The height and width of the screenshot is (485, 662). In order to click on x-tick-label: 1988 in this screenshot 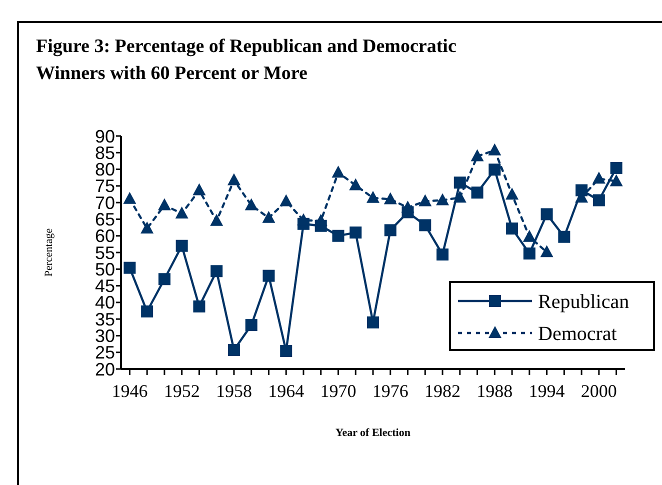, I will do `click(494, 391)`.